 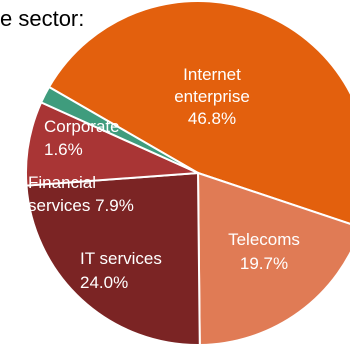 What do you see at coordinates (212, 96) in the screenshot?
I see `data-label-internet-enterprise: Internet enterprise 46.8%` at bounding box center [212, 96].